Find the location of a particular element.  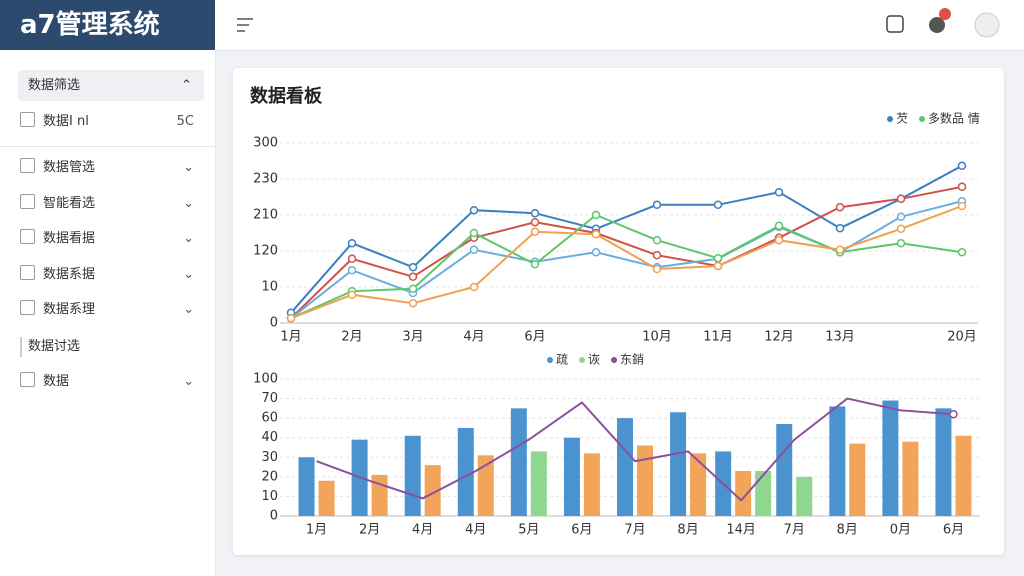

item-label: 数据系据 is located at coordinates (69, 274).